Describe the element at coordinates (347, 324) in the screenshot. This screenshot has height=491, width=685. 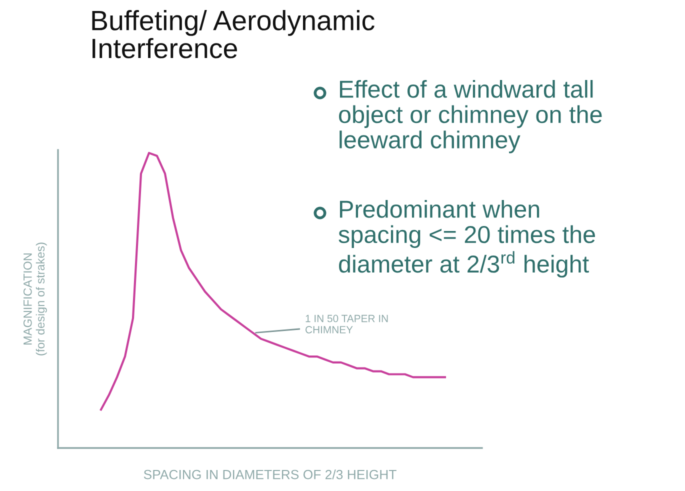
I see `annotation: 1 IN 50 TAPER IN CHIMNEY` at that location.